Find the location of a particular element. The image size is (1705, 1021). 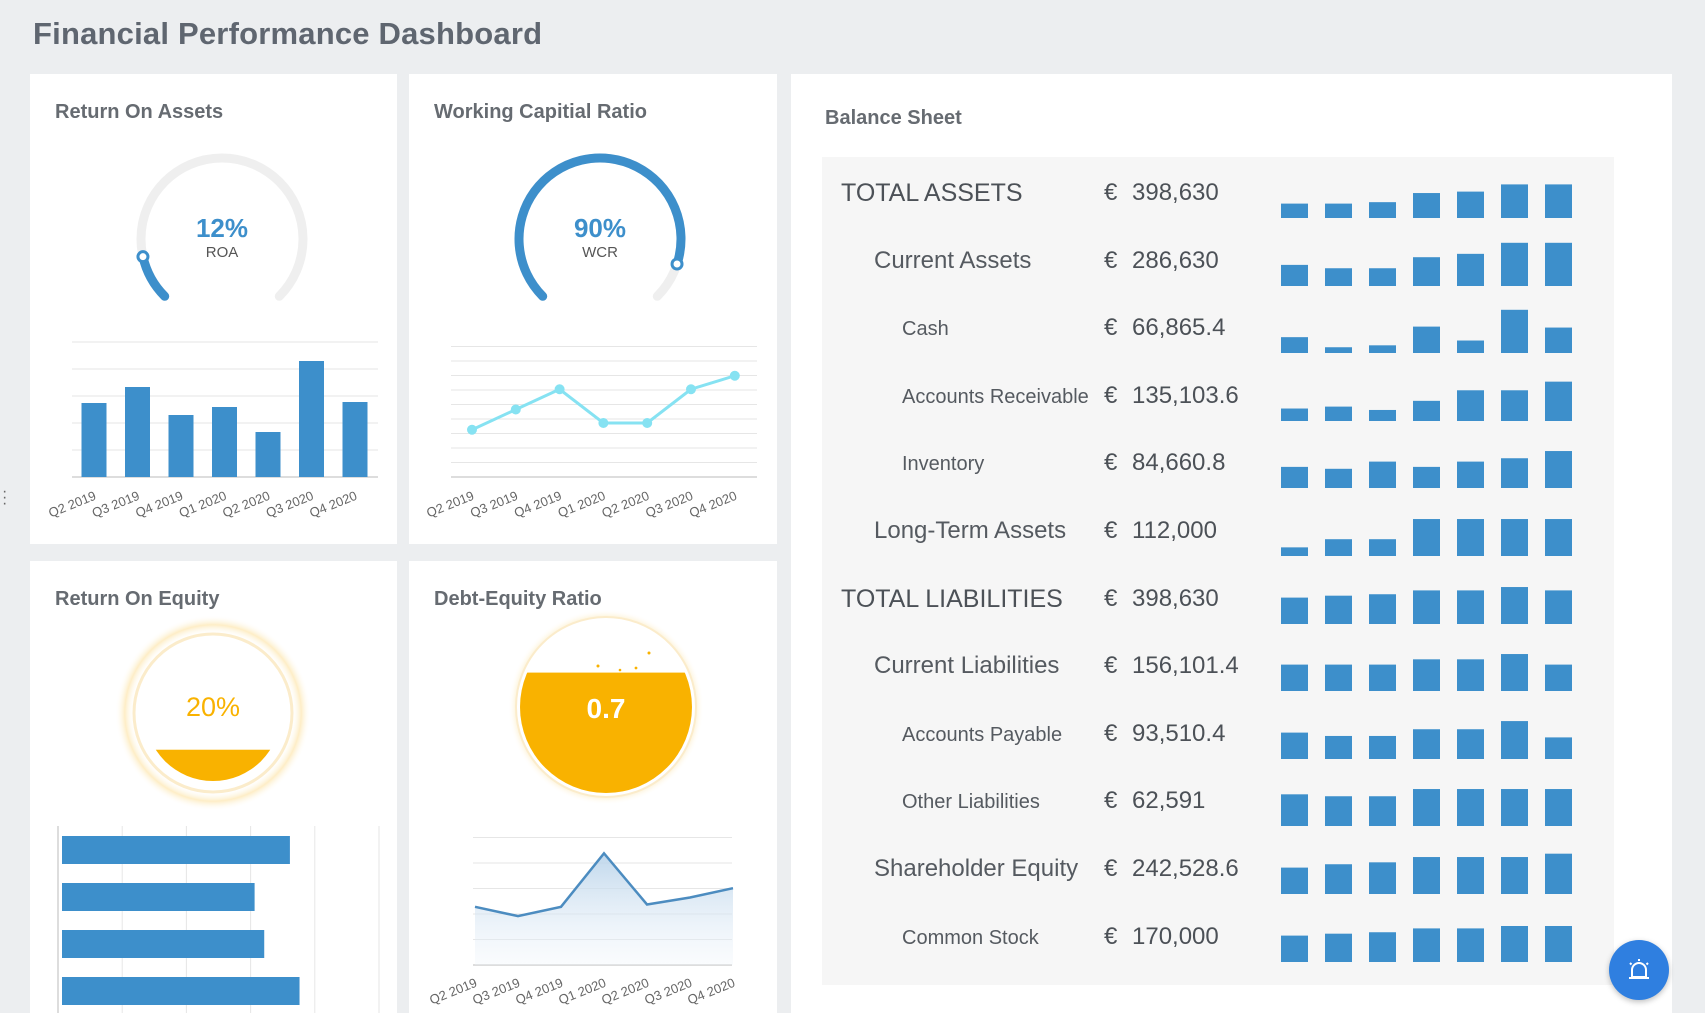

roa-gauge-value: 12% is located at coordinates (222, 228).